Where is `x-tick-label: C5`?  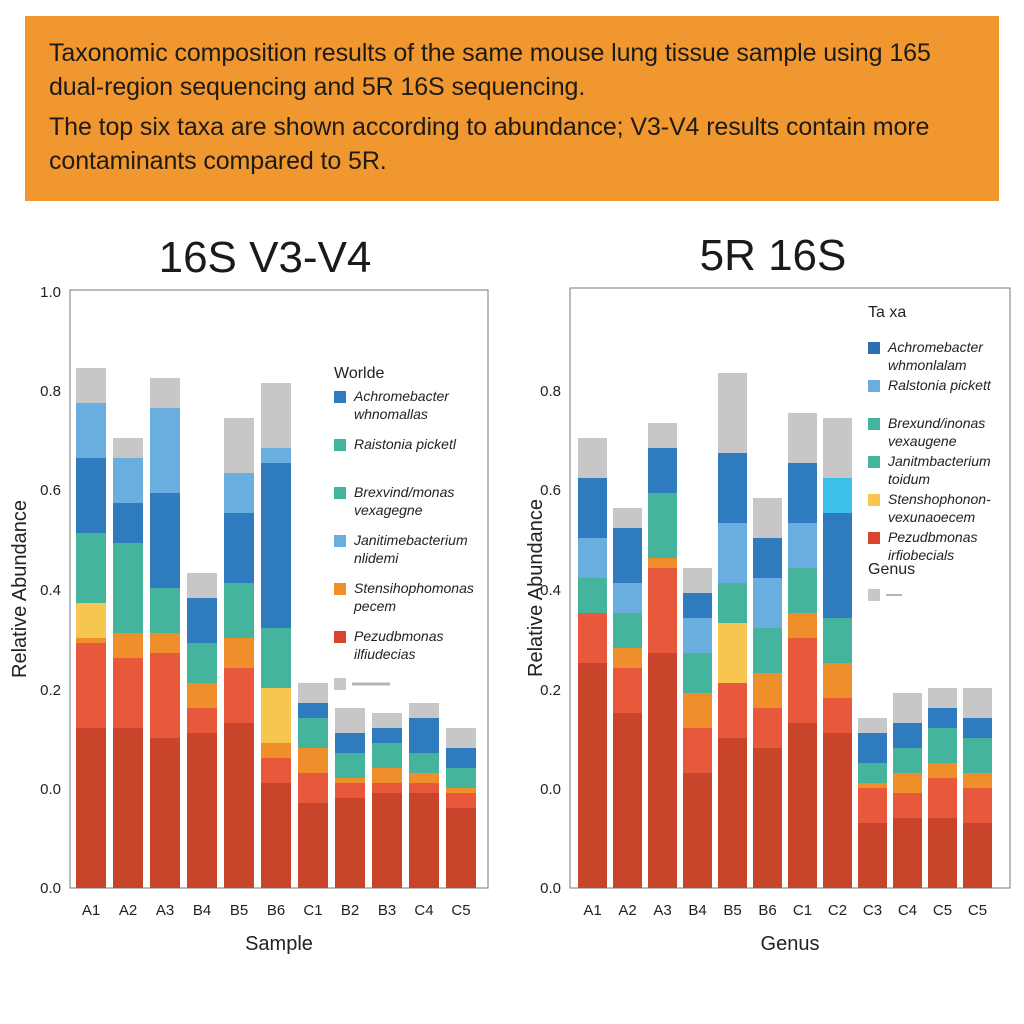 x-tick-label: C5 is located at coordinates (460, 910).